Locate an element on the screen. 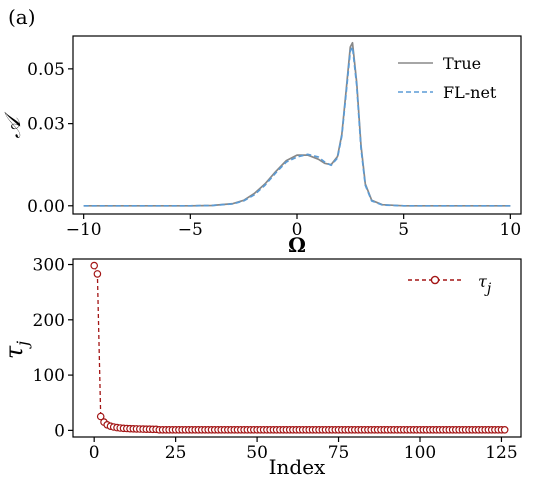  bottom-y-ticks: 0 100 200 300 is located at coordinates (53, 348).